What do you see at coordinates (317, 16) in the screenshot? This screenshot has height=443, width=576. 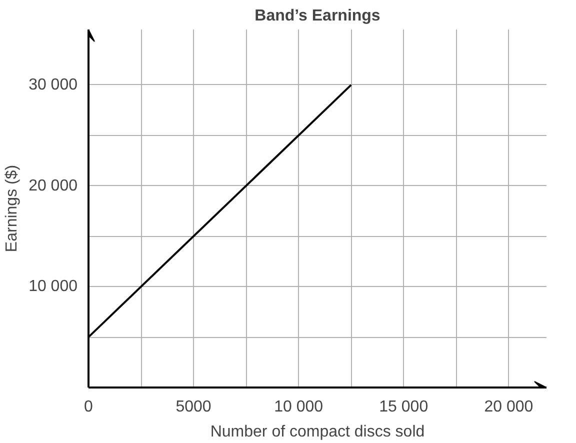 I see `chart-title: Band’s Earnings` at bounding box center [317, 16].